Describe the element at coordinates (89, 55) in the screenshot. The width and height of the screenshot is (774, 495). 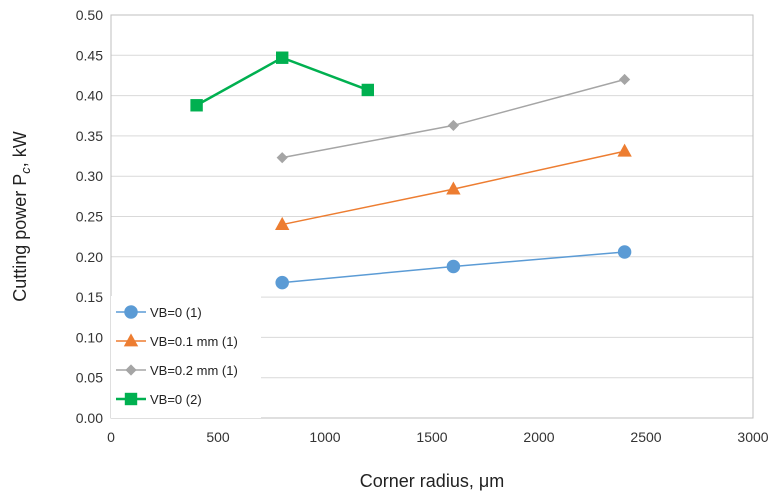
I see `y-tick-label: 0.45` at that location.